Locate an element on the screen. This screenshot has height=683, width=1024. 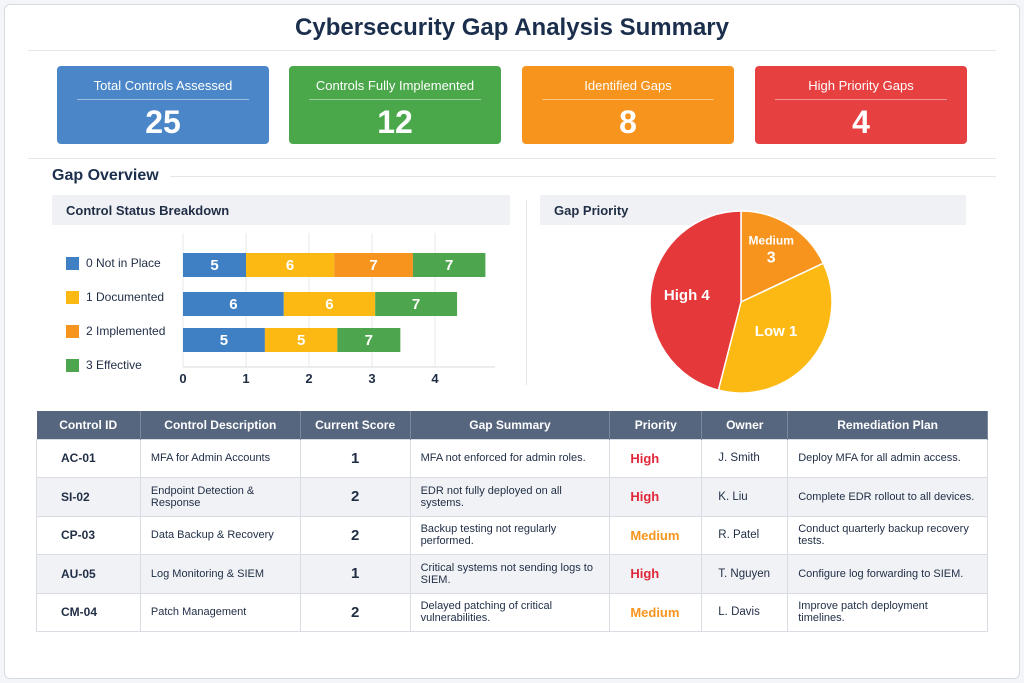
section-title: Gap Overview is located at coordinates (105, 175).